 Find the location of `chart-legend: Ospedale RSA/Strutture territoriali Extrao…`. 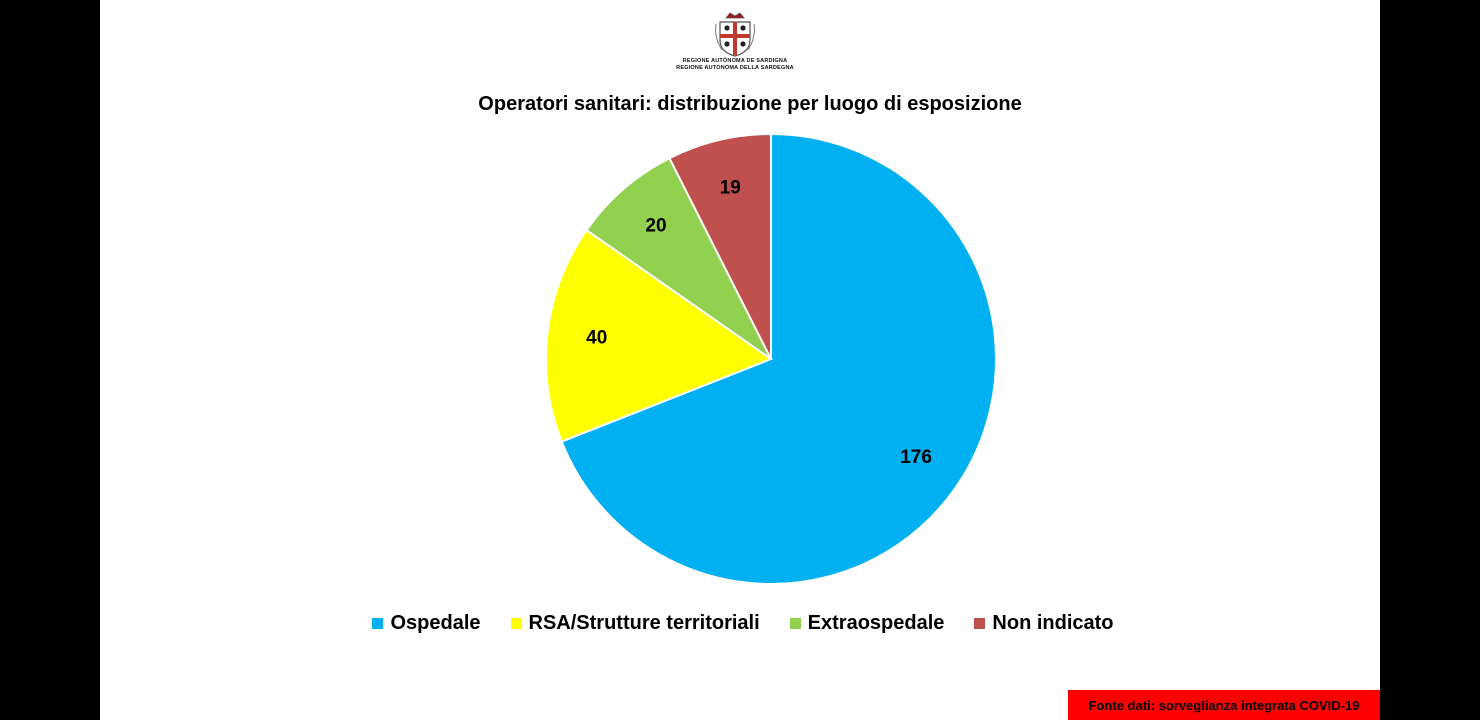

chart-legend: Ospedale RSA/Strutture territoriali Extrao… is located at coordinates (740, 623).